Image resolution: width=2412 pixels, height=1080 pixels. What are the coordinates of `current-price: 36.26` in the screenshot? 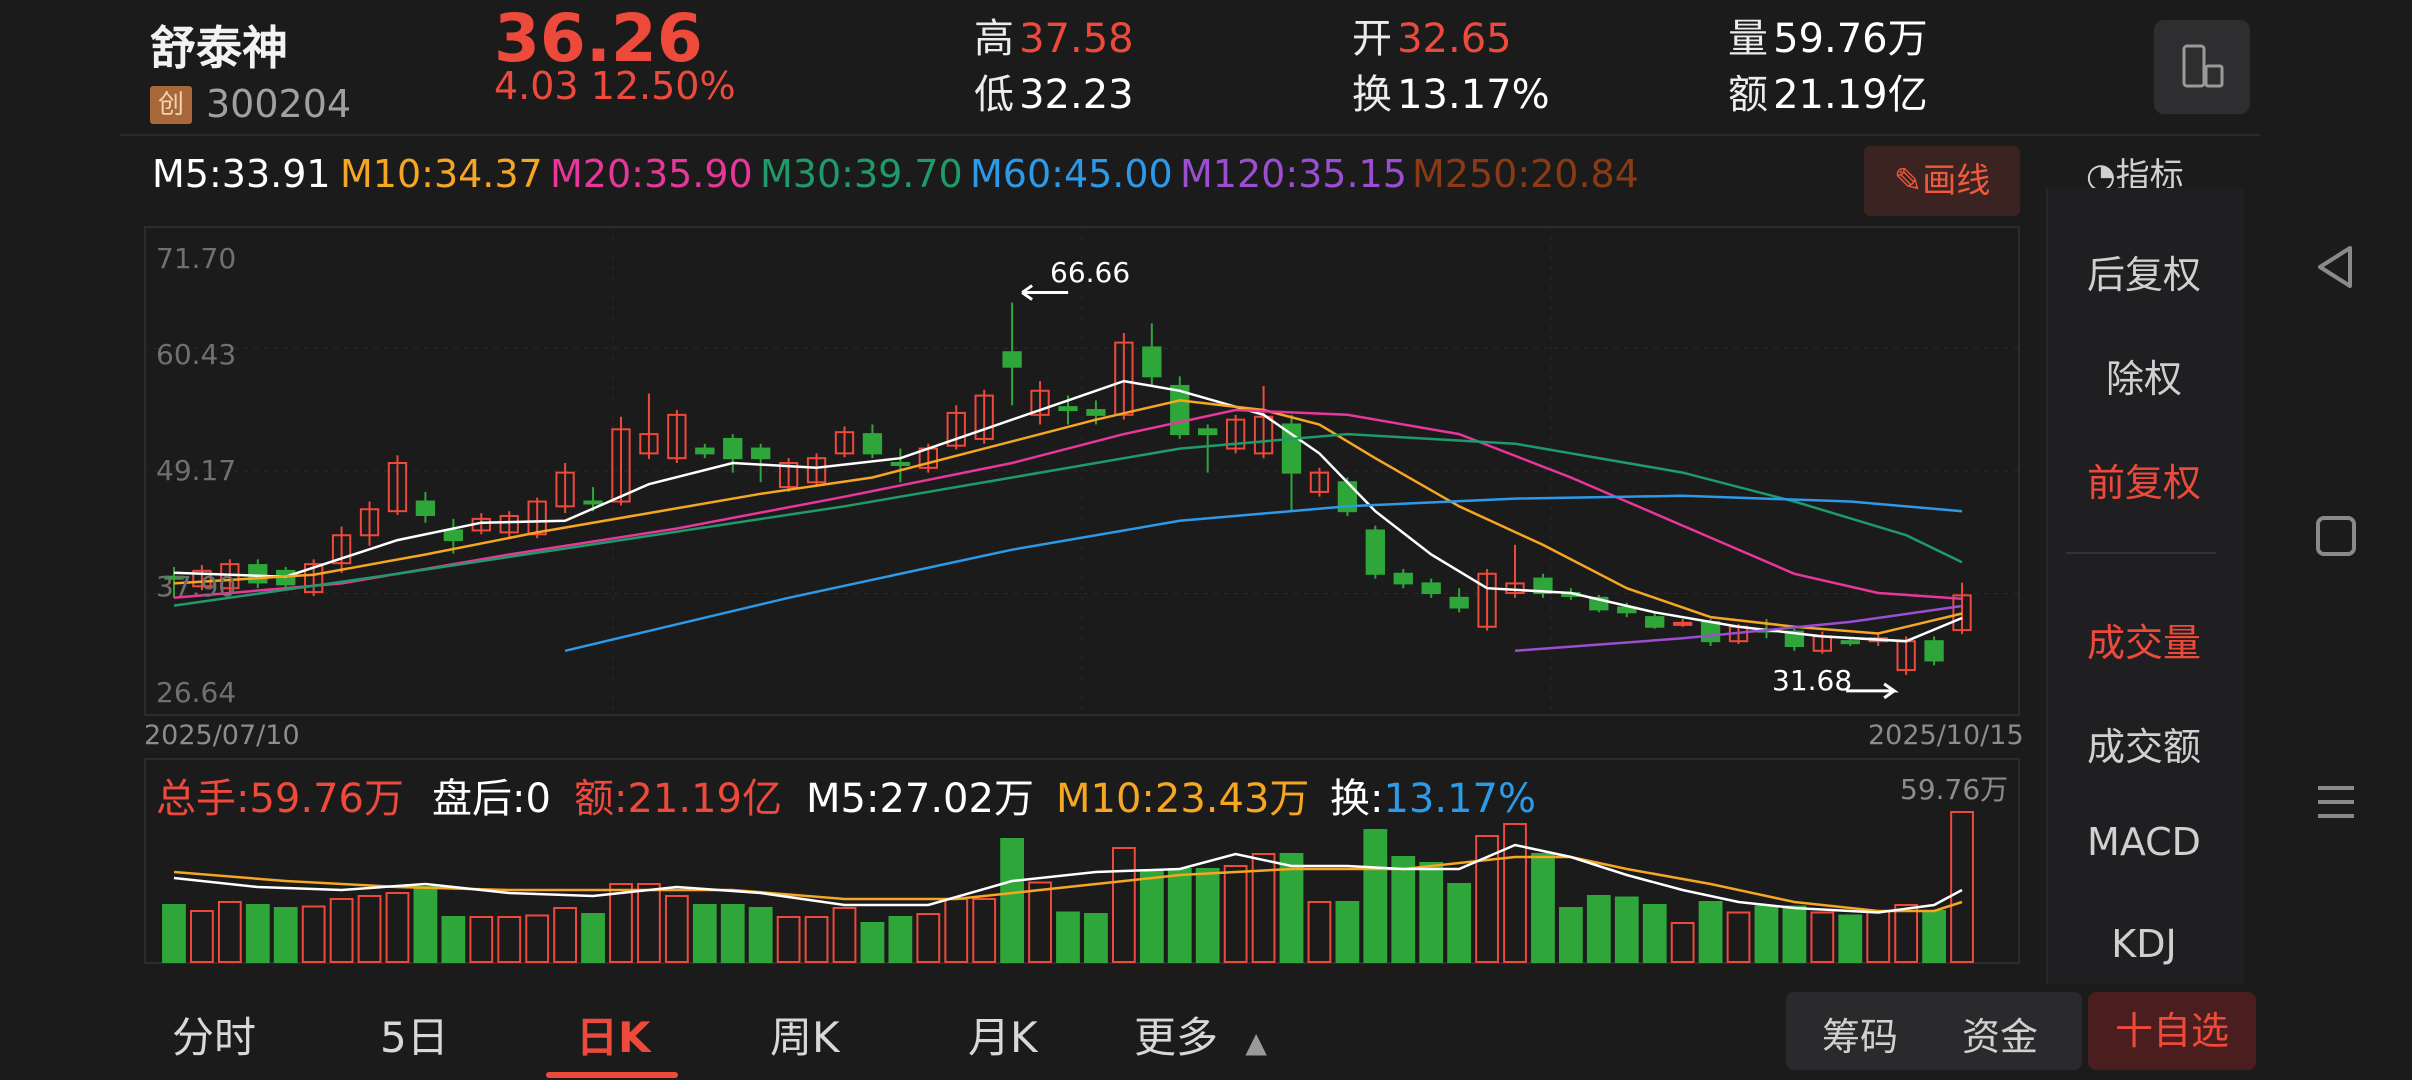 It's located at (598, 38).